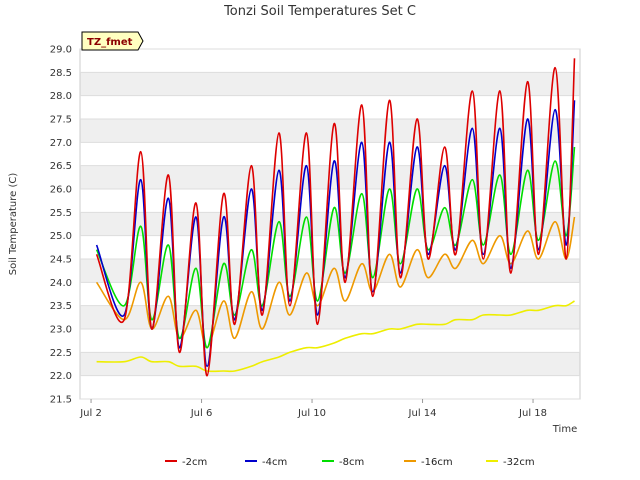 The height and width of the screenshot is (480, 640). I want to click on y-tick-label: 26.5, so click(61, 166).